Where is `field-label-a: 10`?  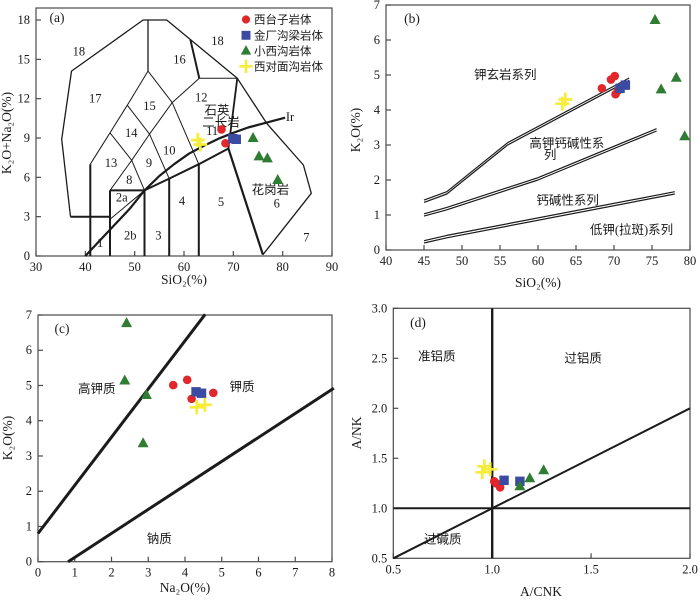 field-label-a: 10 is located at coordinates (169, 150).